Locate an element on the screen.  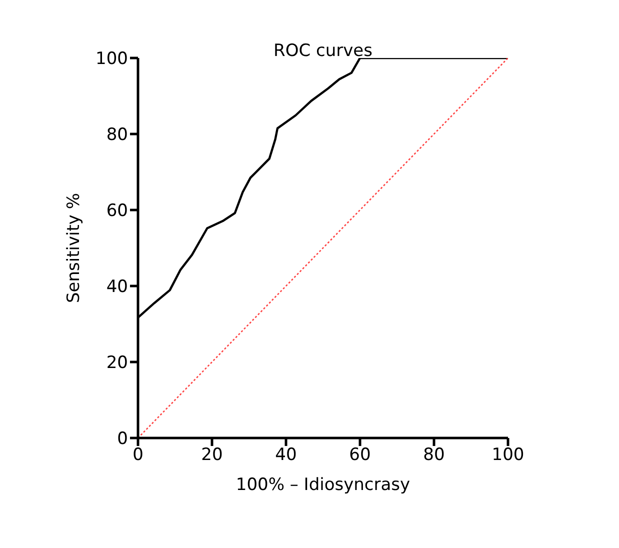
y-tick-label: 100 is located at coordinates (112, 59).